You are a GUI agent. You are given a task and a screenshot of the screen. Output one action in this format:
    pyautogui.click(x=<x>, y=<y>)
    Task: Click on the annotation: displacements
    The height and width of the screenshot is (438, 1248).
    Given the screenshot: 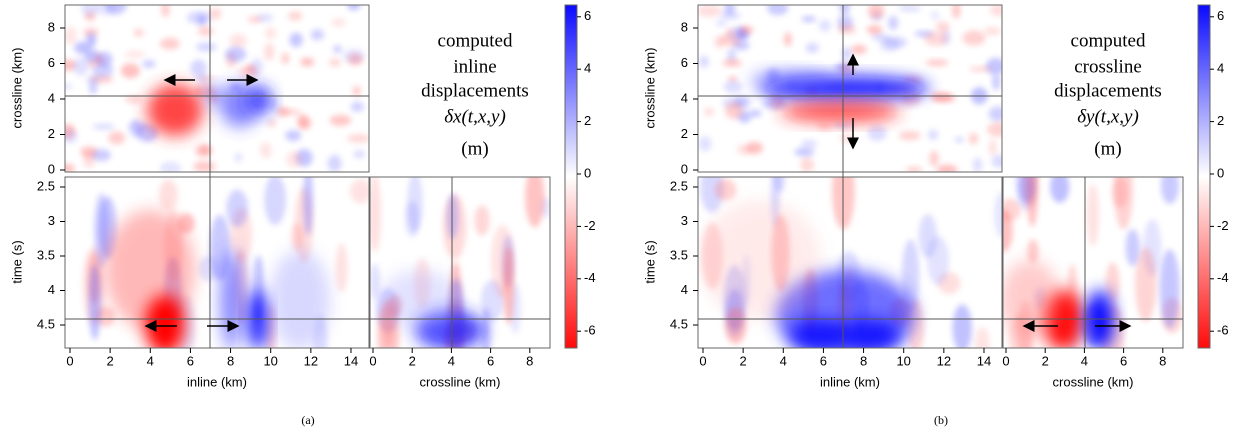 What is the action you would take?
    pyautogui.click(x=475, y=90)
    